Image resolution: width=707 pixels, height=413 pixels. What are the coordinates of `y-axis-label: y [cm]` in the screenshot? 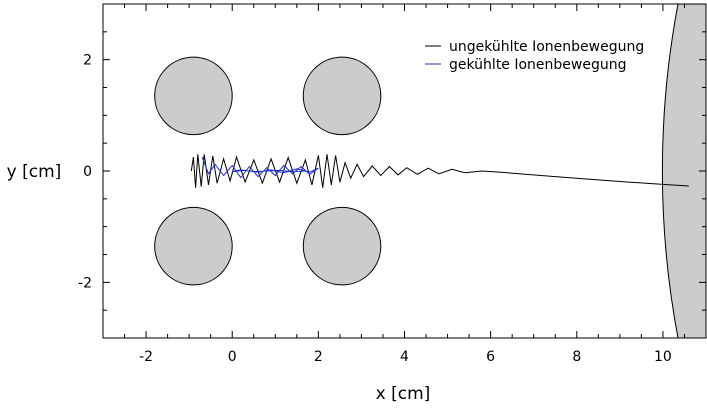 It's located at (34, 172).